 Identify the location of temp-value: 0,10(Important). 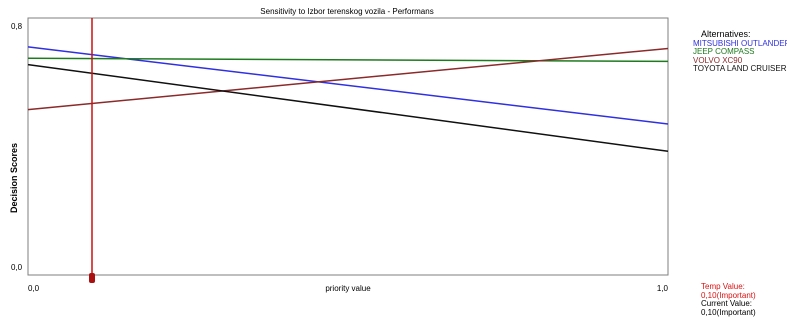
(728, 295).